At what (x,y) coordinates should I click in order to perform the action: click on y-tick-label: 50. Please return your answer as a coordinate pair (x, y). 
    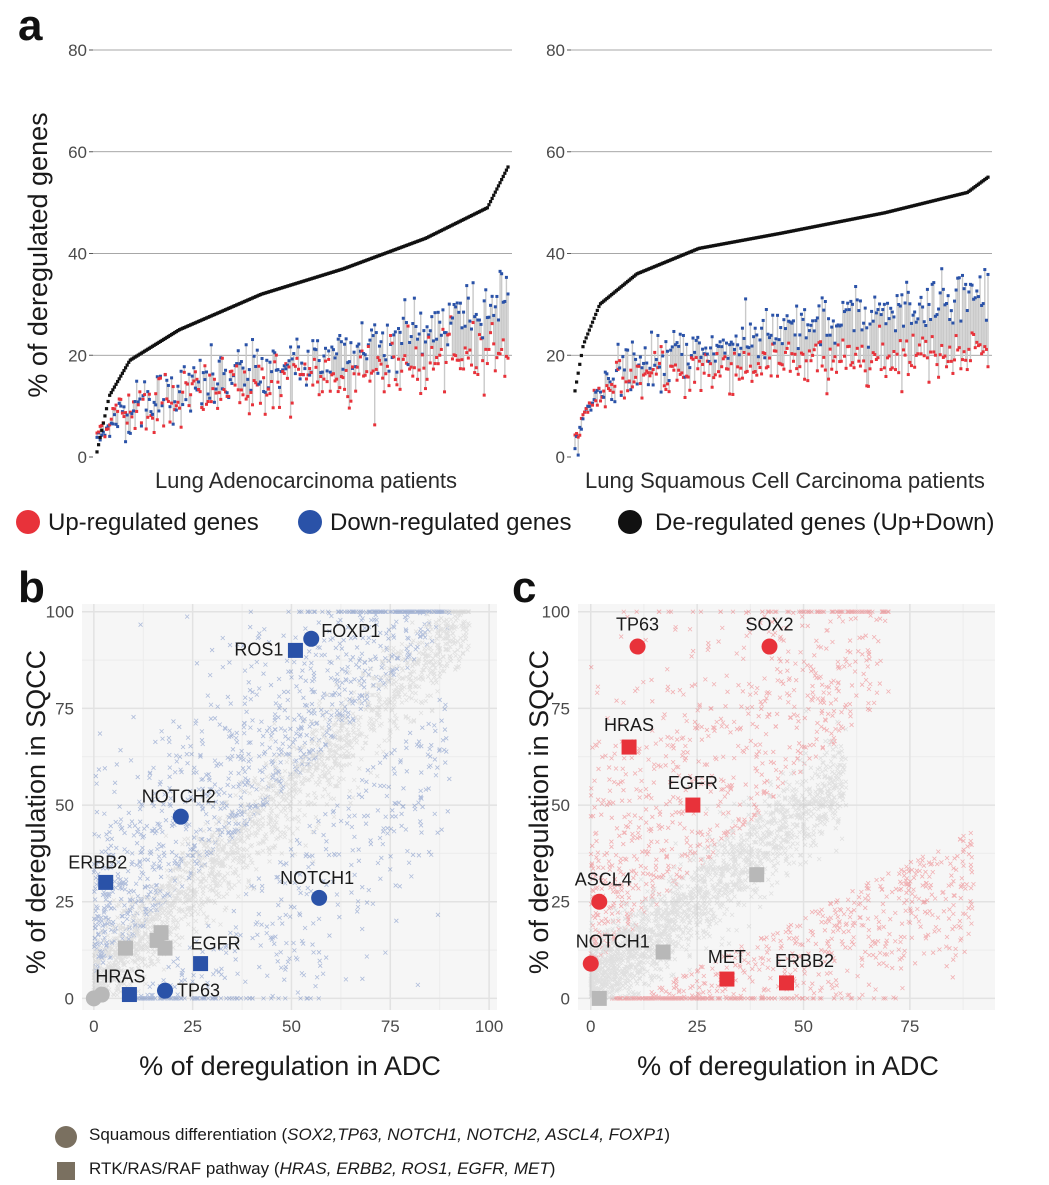
    Looking at the image, I should click on (64, 805).